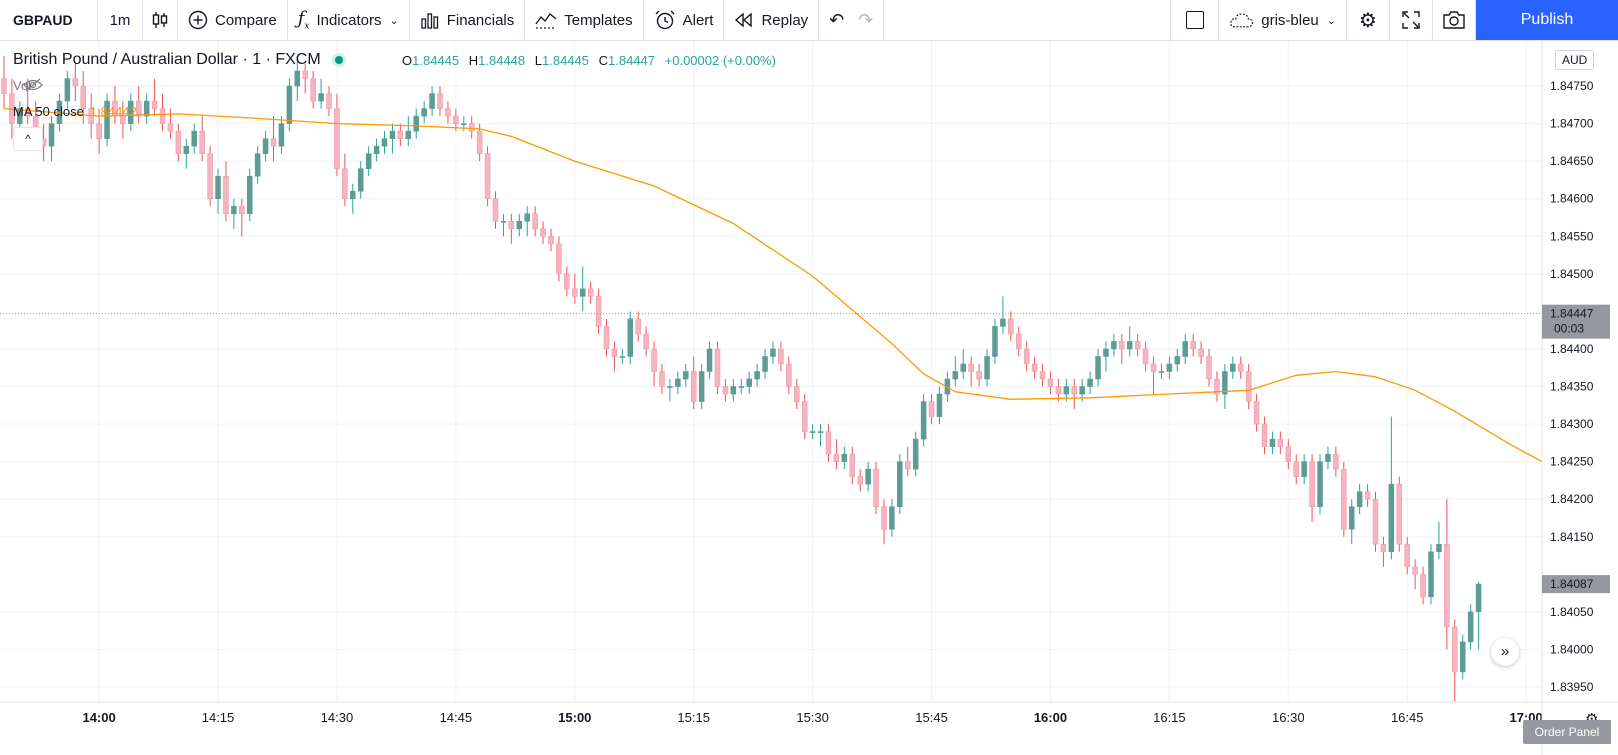 This screenshot has width=1618, height=755. What do you see at coordinates (1575, 60) in the screenshot?
I see `currency-badge: AUD` at bounding box center [1575, 60].